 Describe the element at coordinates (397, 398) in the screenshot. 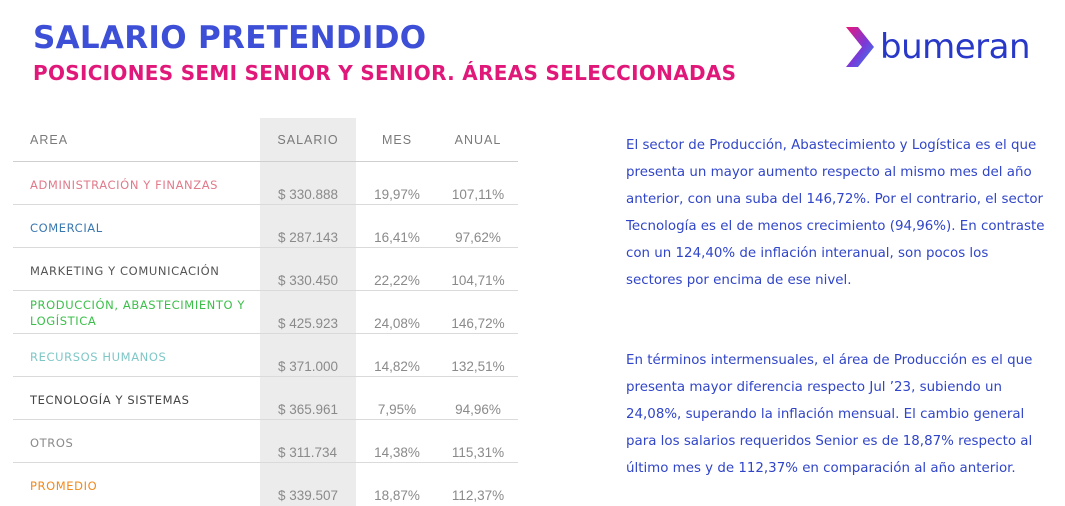

I see `mes-cell: 7,95%` at that location.